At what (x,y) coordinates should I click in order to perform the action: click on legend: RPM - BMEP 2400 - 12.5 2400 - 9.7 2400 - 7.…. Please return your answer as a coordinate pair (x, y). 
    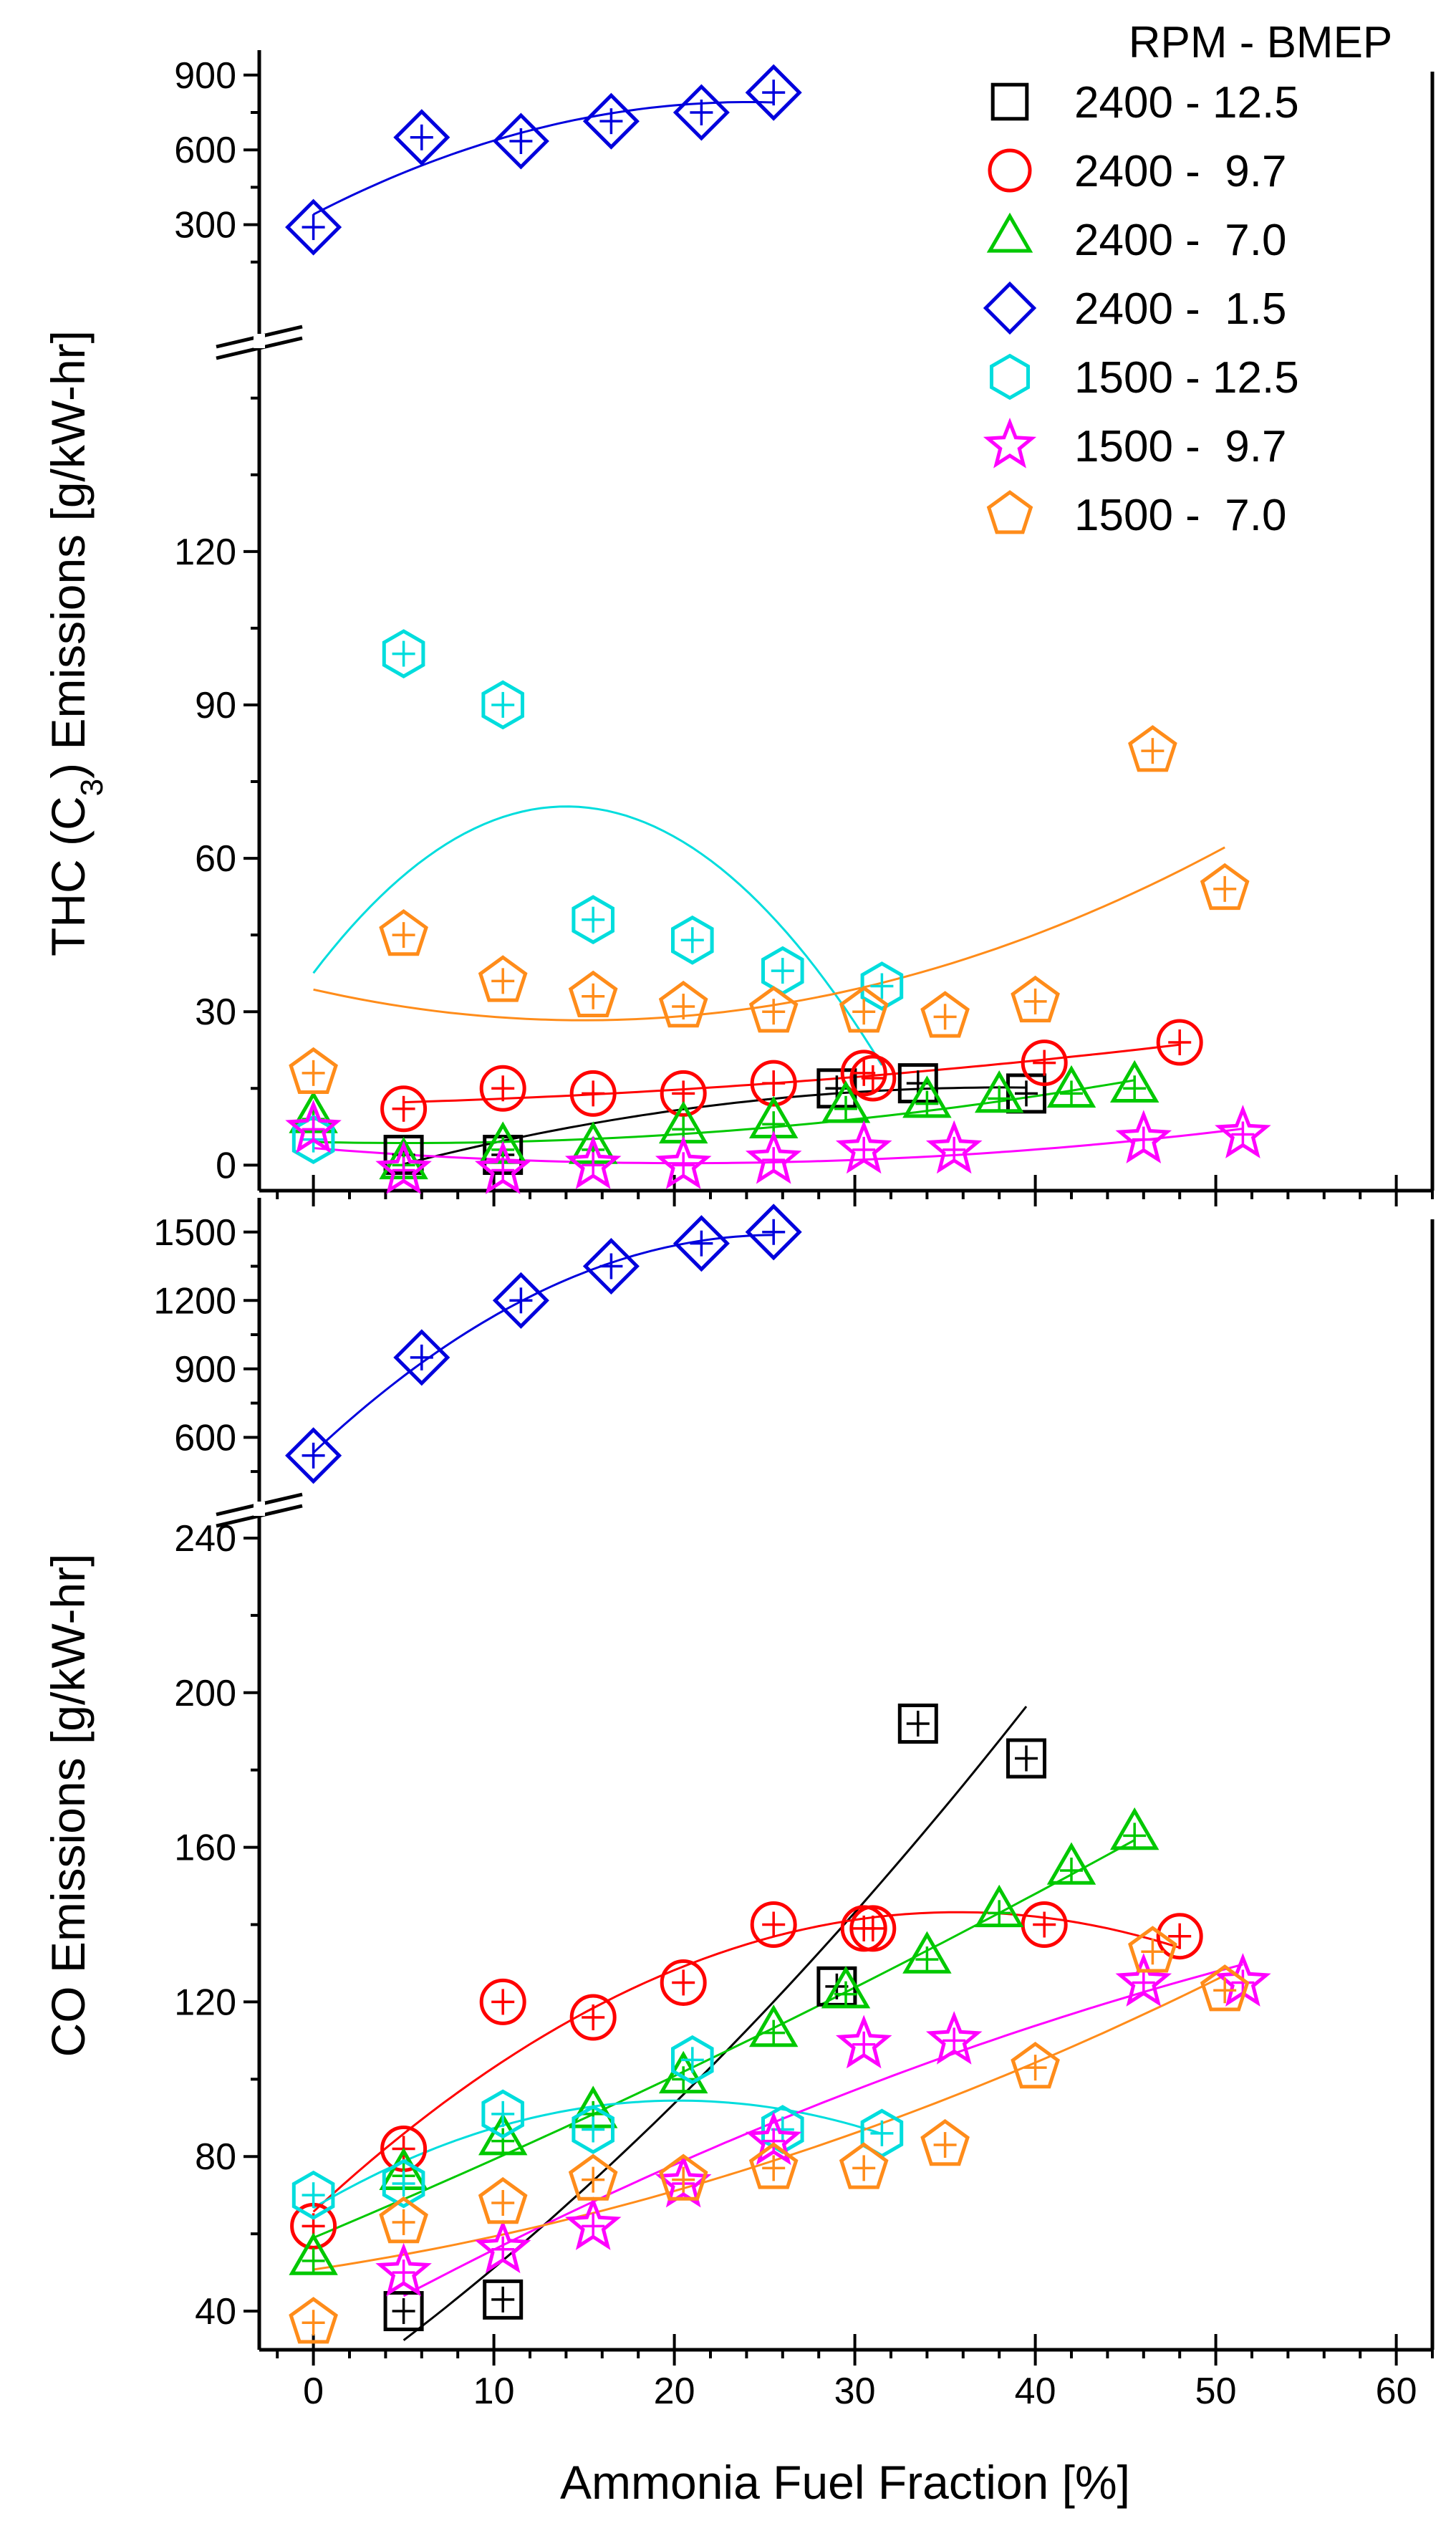
    Looking at the image, I should click on (1187, 279).